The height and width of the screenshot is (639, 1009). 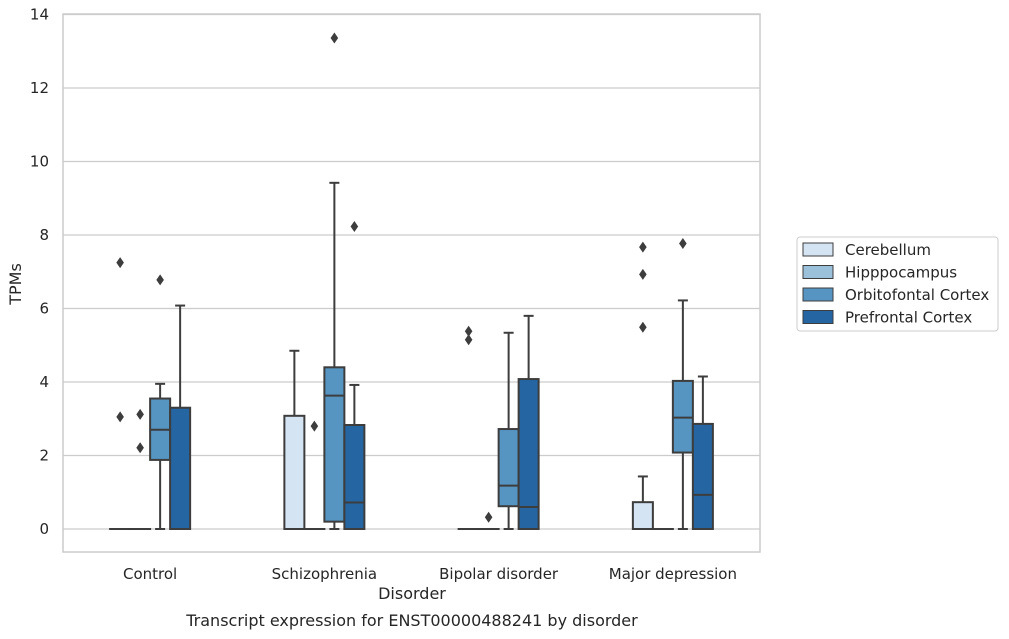 What do you see at coordinates (44, 529) in the screenshot?
I see `y-tick-label: 0` at bounding box center [44, 529].